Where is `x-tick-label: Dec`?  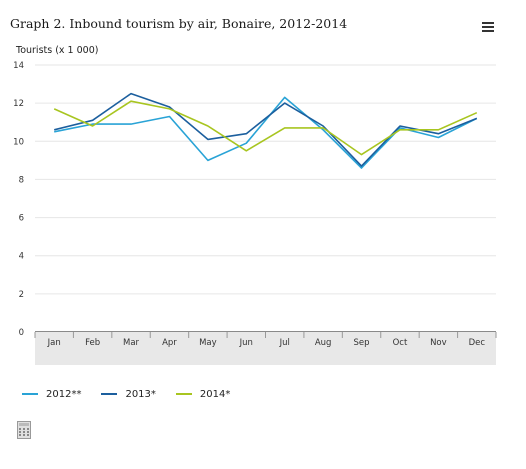 x-tick-label: Dec is located at coordinates (477, 343).